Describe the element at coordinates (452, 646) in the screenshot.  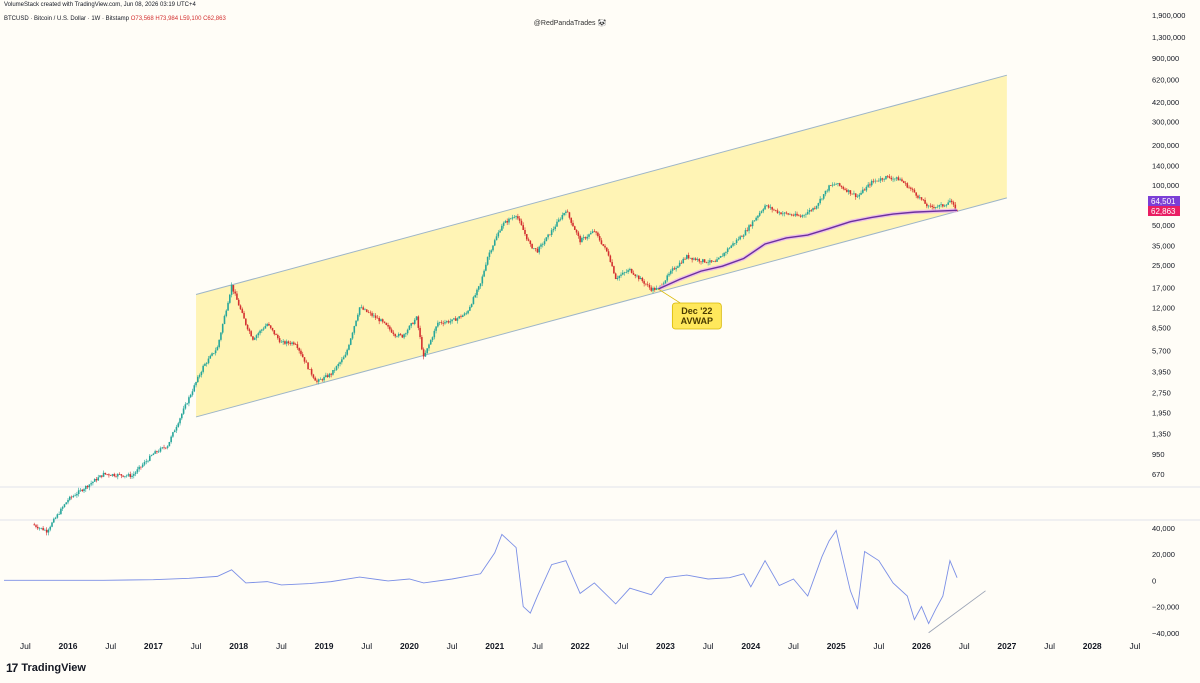
I see `time-axis-label: Jul` at that location.